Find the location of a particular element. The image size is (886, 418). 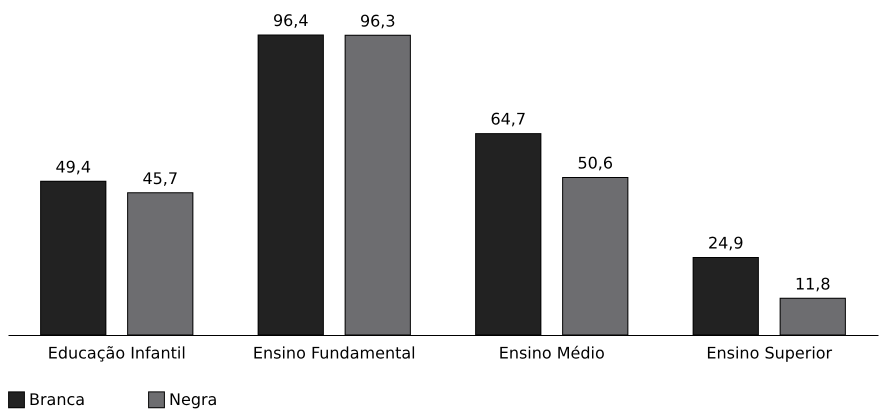

x-tick-label: Educação Infantil is located at coordinates (117, 353).